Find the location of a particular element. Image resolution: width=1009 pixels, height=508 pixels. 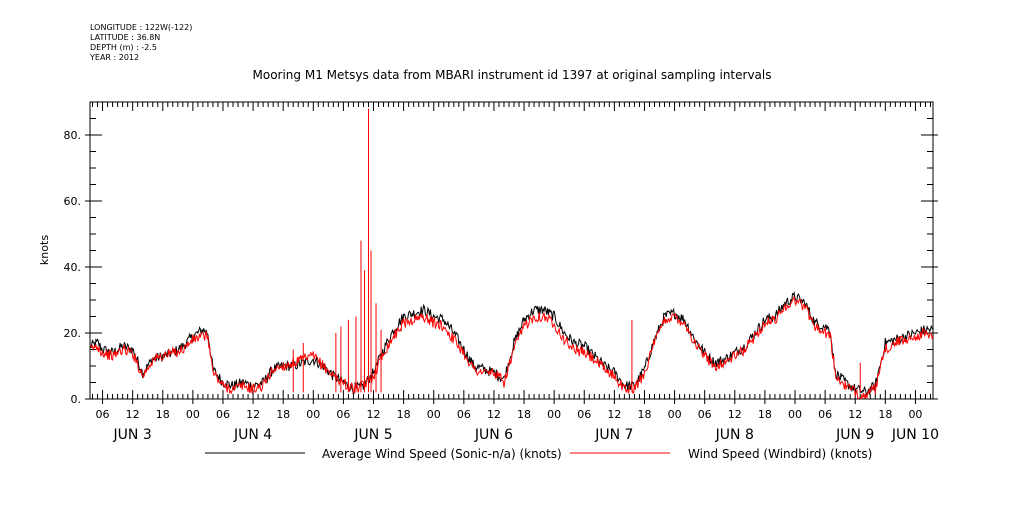

meta-latitude: LATITUDE : 36.8N is located at coordinates (125, 37).